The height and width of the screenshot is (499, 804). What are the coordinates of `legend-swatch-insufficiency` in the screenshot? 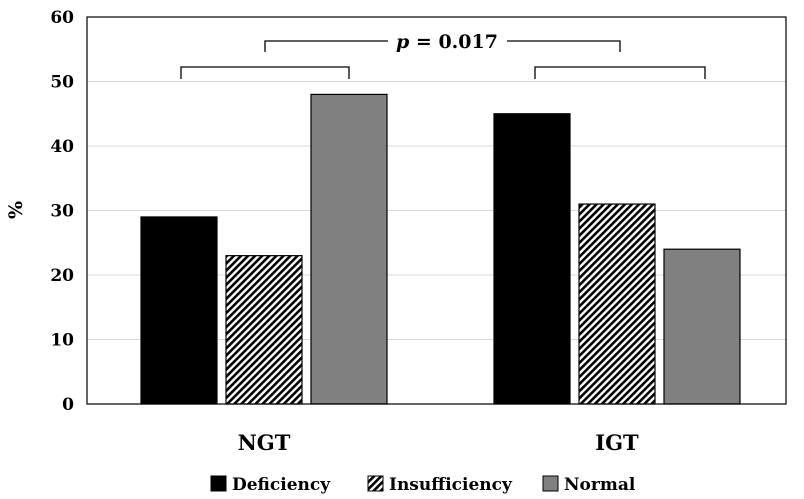 It's located at (375, 483).